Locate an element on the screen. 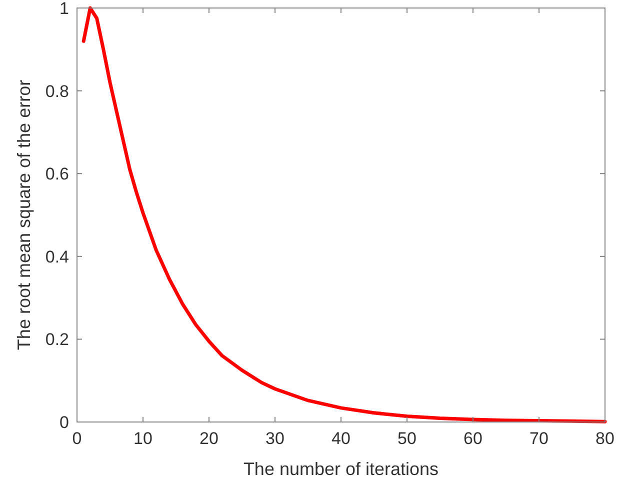 The width and height of the screenshot is (638, 488). x-tick-label: 20 is located at coordinates (209, 438).